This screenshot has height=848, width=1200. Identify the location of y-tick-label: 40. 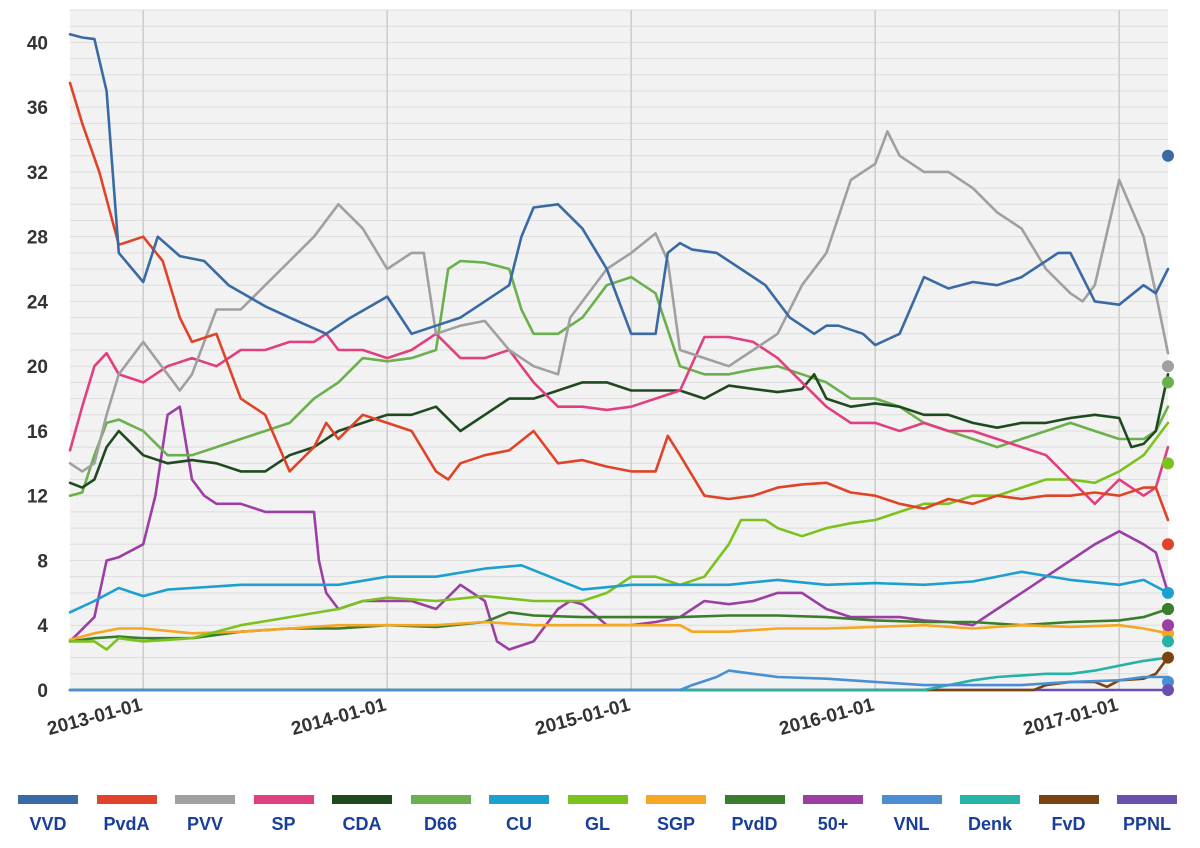
(37, 43).